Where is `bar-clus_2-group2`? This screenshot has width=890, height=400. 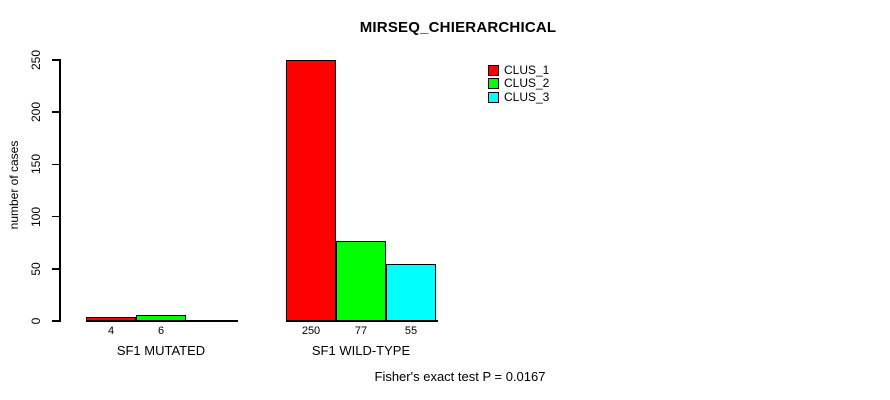
bar-clus_2-group2 is located at coordinates (361, 280).